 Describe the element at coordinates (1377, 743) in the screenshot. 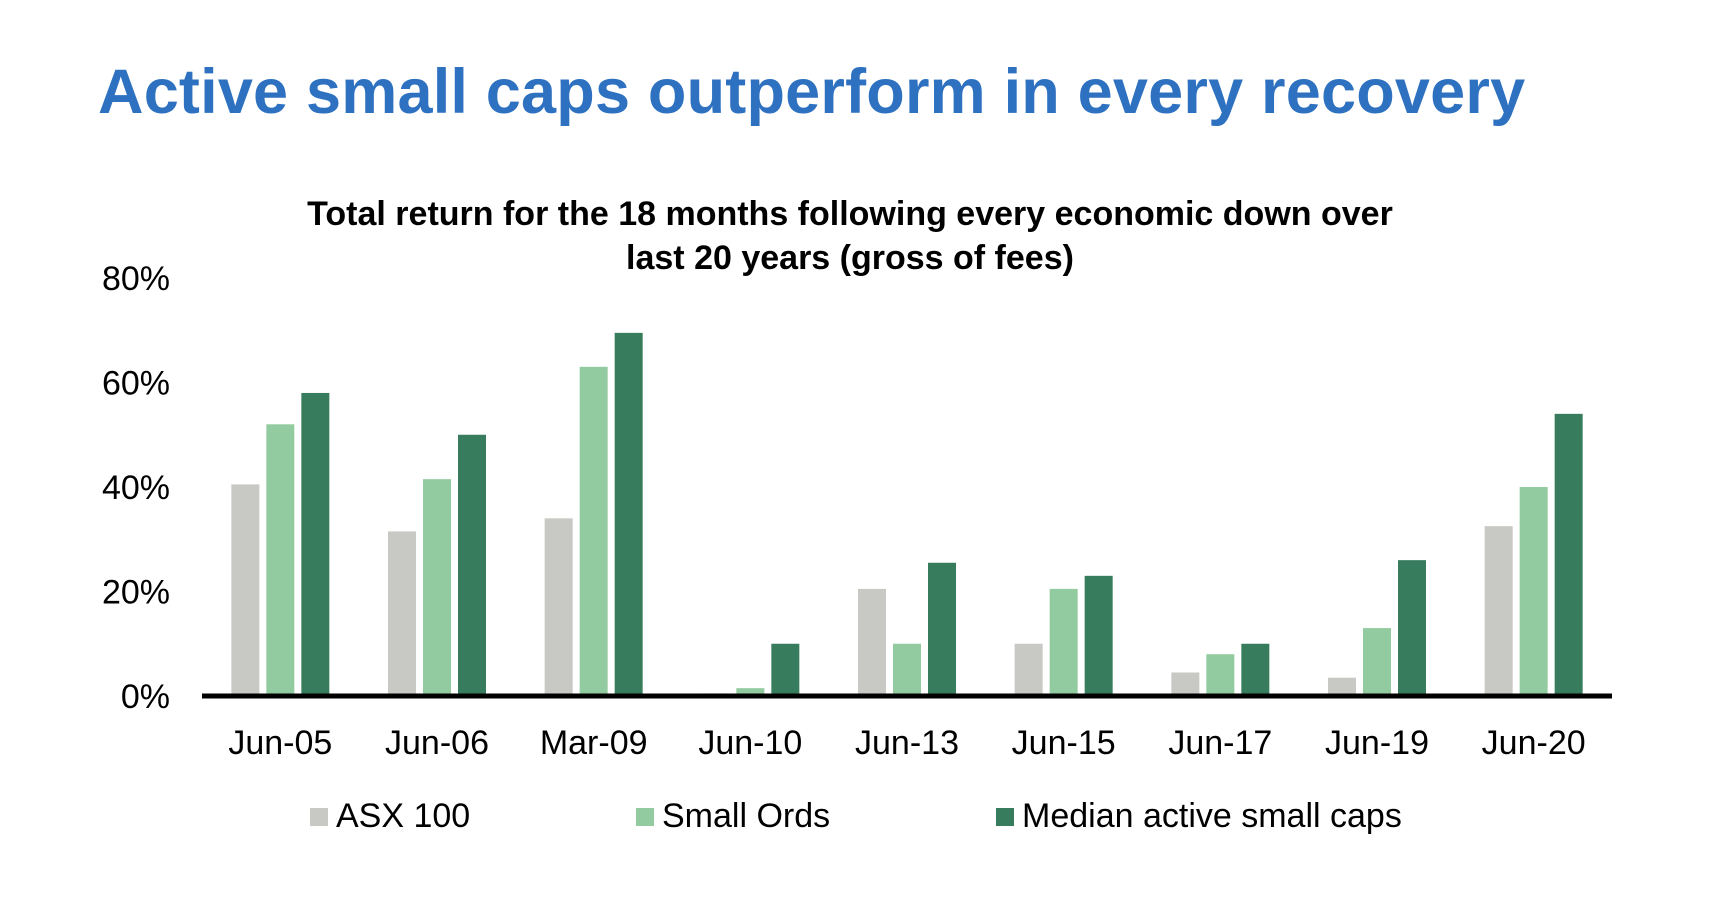

I see `x-tick-label: Jun-19` at that location.